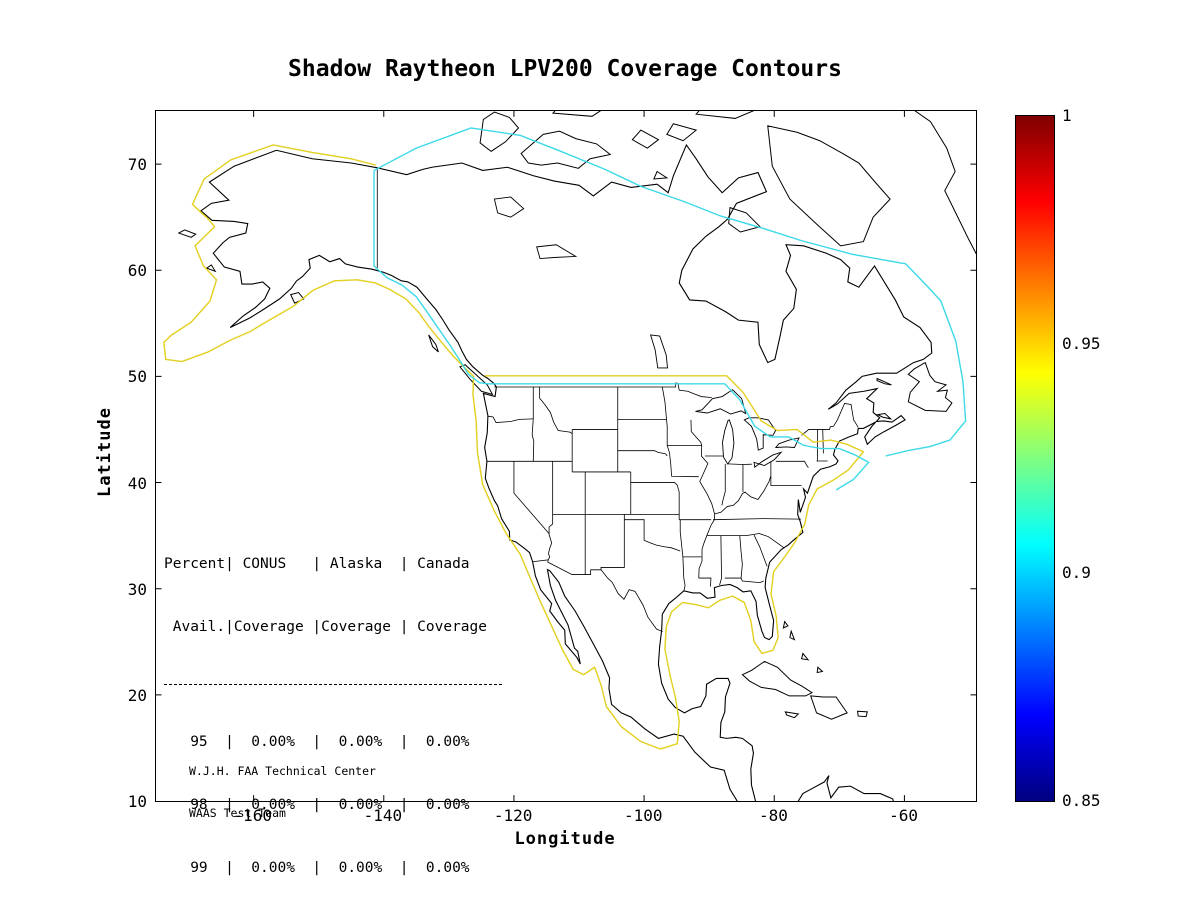 The image size is (1200, 900). I want to click on colorbar-tick-label: 0.9, so click(1076, 572).